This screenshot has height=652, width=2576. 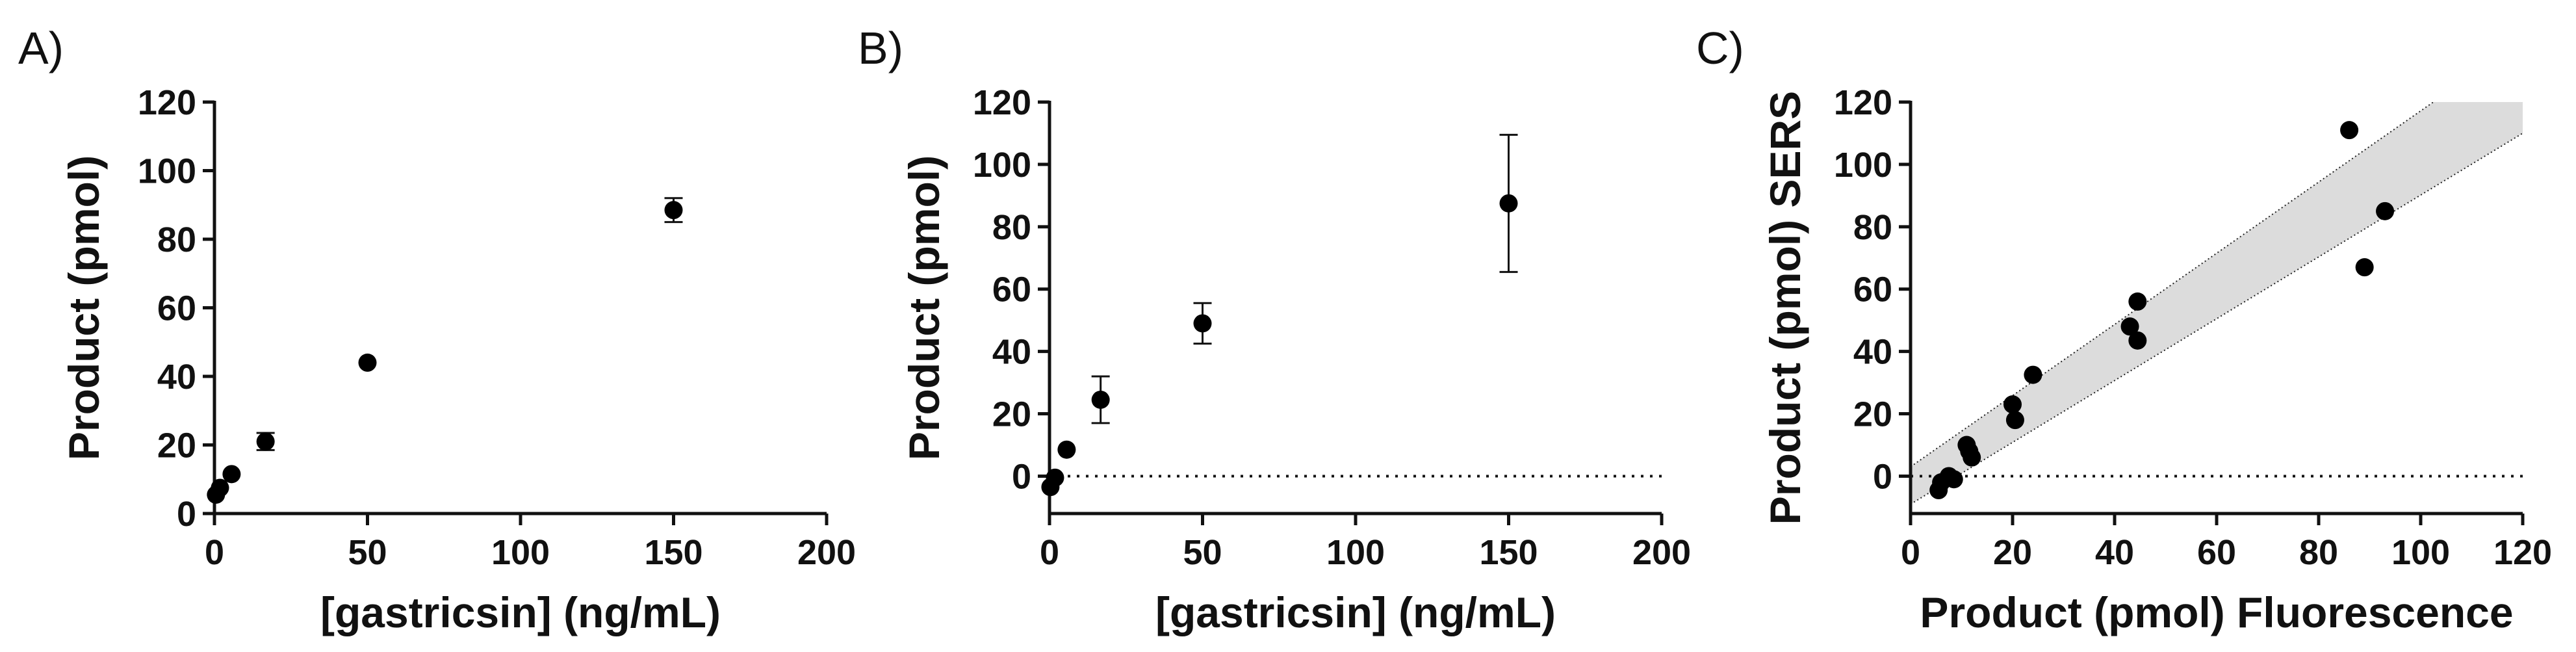 I want to click on x-tick-label: 80, so click(x=2318, y=552).